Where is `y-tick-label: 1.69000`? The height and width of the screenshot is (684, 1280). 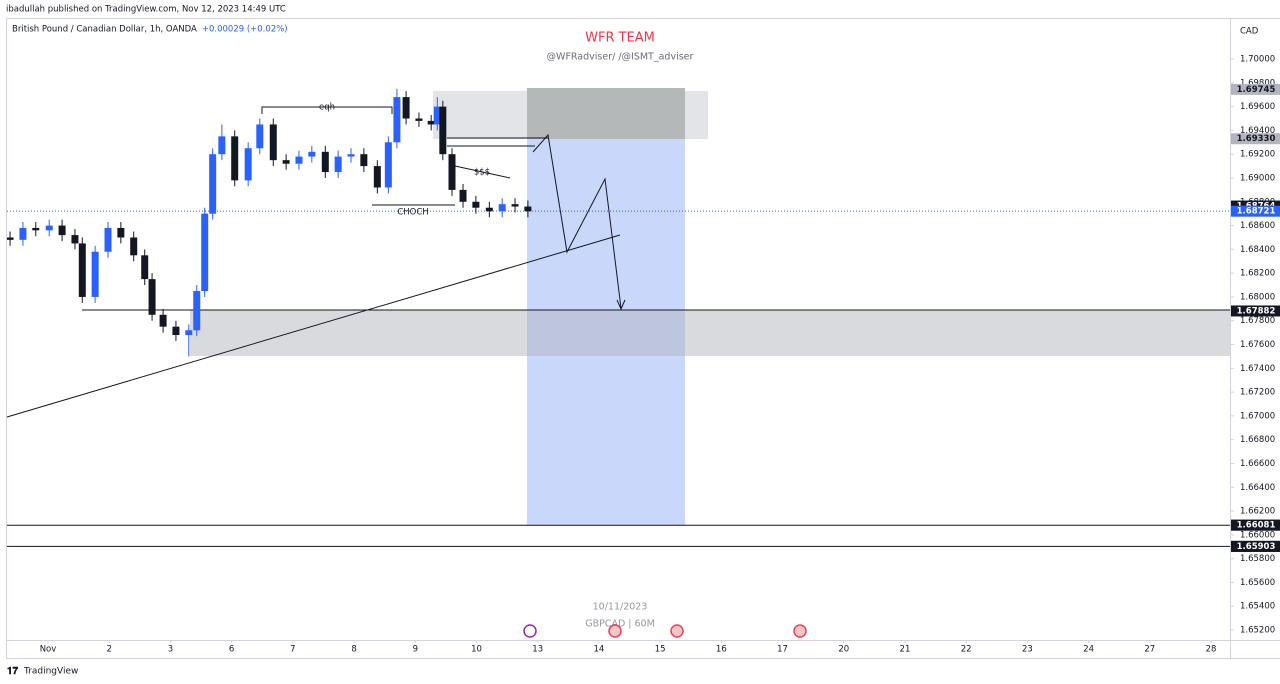
y-tick-label: 1.69000 is located at coordinates (1257, 178).